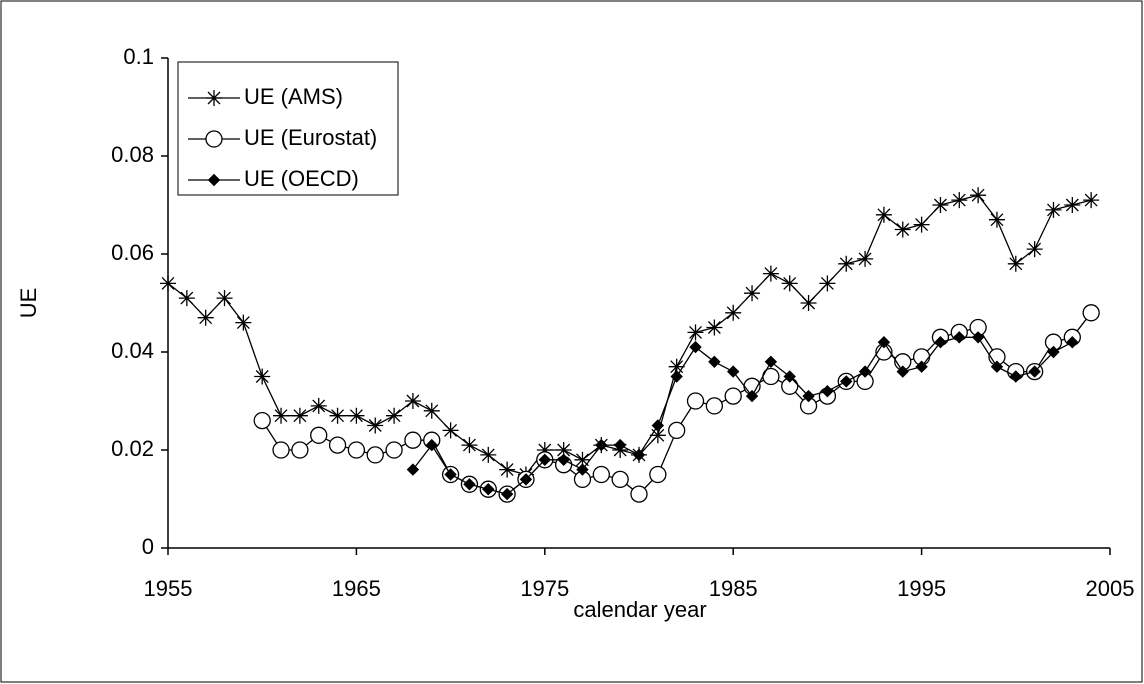 The width and height of the screenshot is (1144, 684). I want to click on legend-label: UE (Eurostat), so click(310, 137).